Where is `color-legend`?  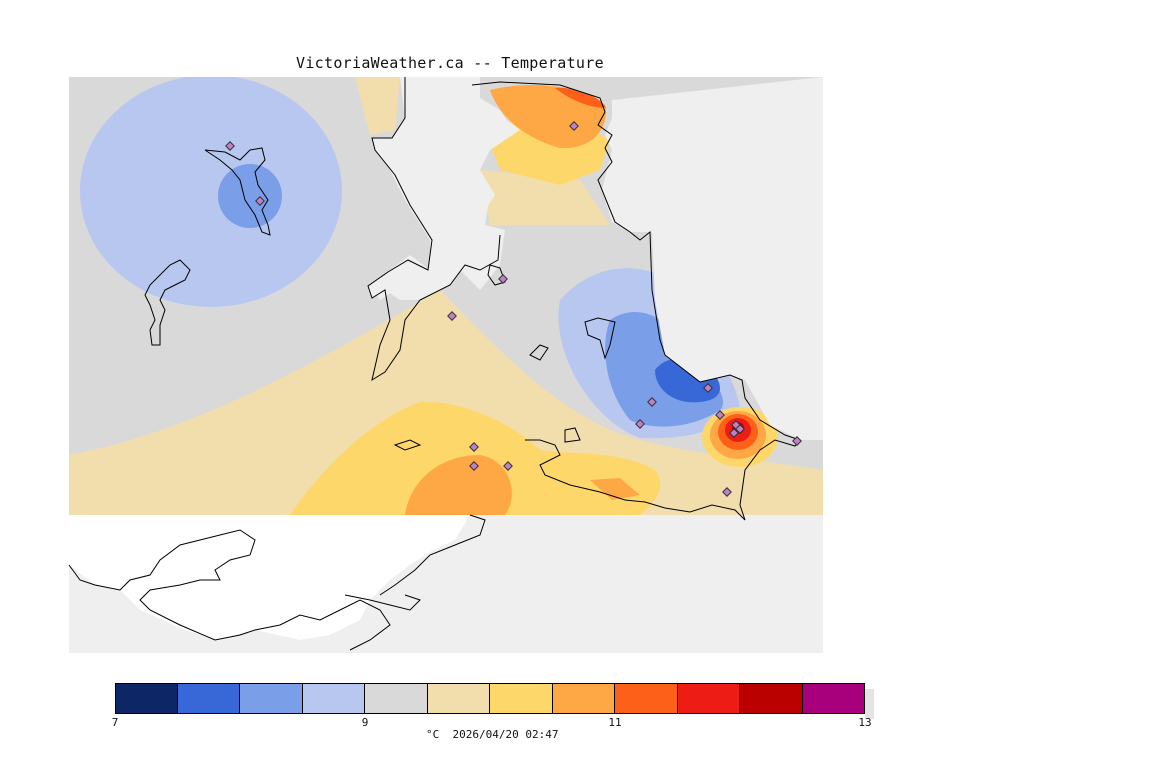 color-legend is located at coordinates (494, 701).